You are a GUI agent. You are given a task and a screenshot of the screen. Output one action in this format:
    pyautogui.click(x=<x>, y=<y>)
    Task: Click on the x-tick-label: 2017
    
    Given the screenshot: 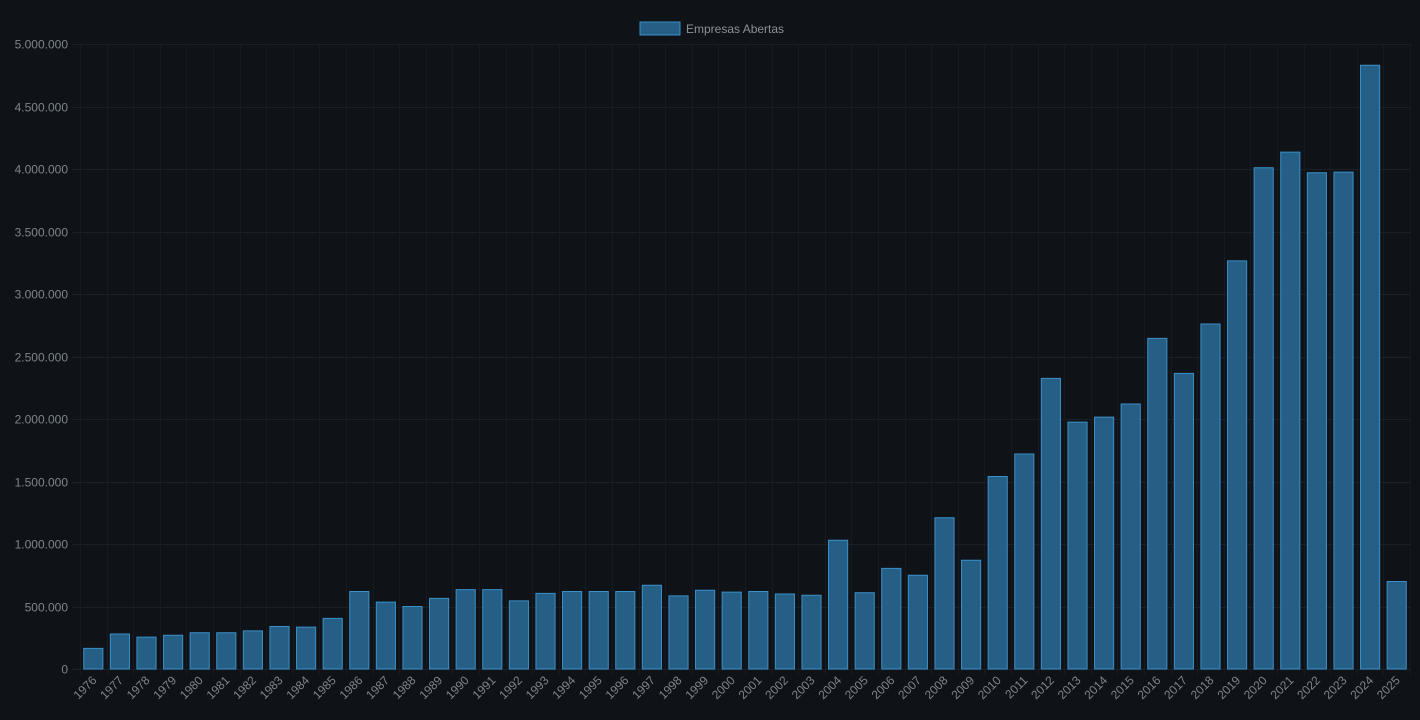 What is the action you would take?
    pyautogui.click(x=1175, y=687)
    